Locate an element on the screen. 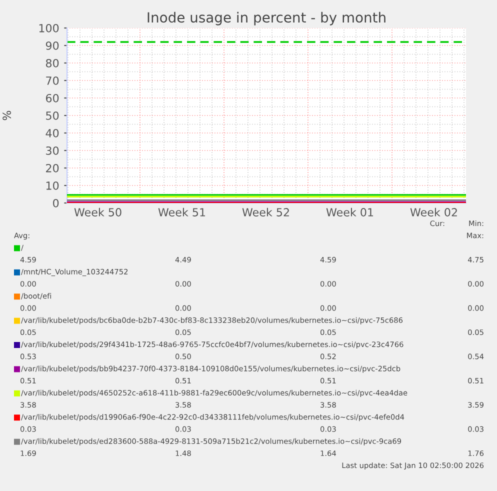 The height and width of the screenshot is (491, 497). y-tick-label: 10 is located at coordinates (52, 185).